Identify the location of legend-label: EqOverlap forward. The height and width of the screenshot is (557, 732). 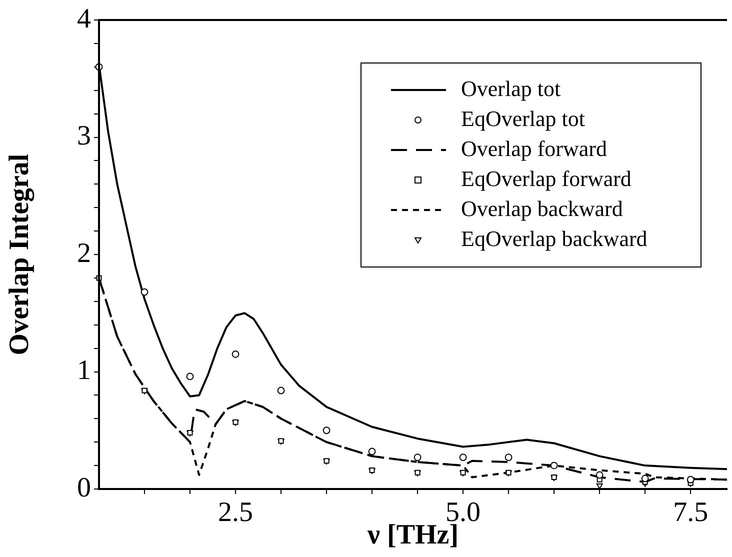
(546, 178).